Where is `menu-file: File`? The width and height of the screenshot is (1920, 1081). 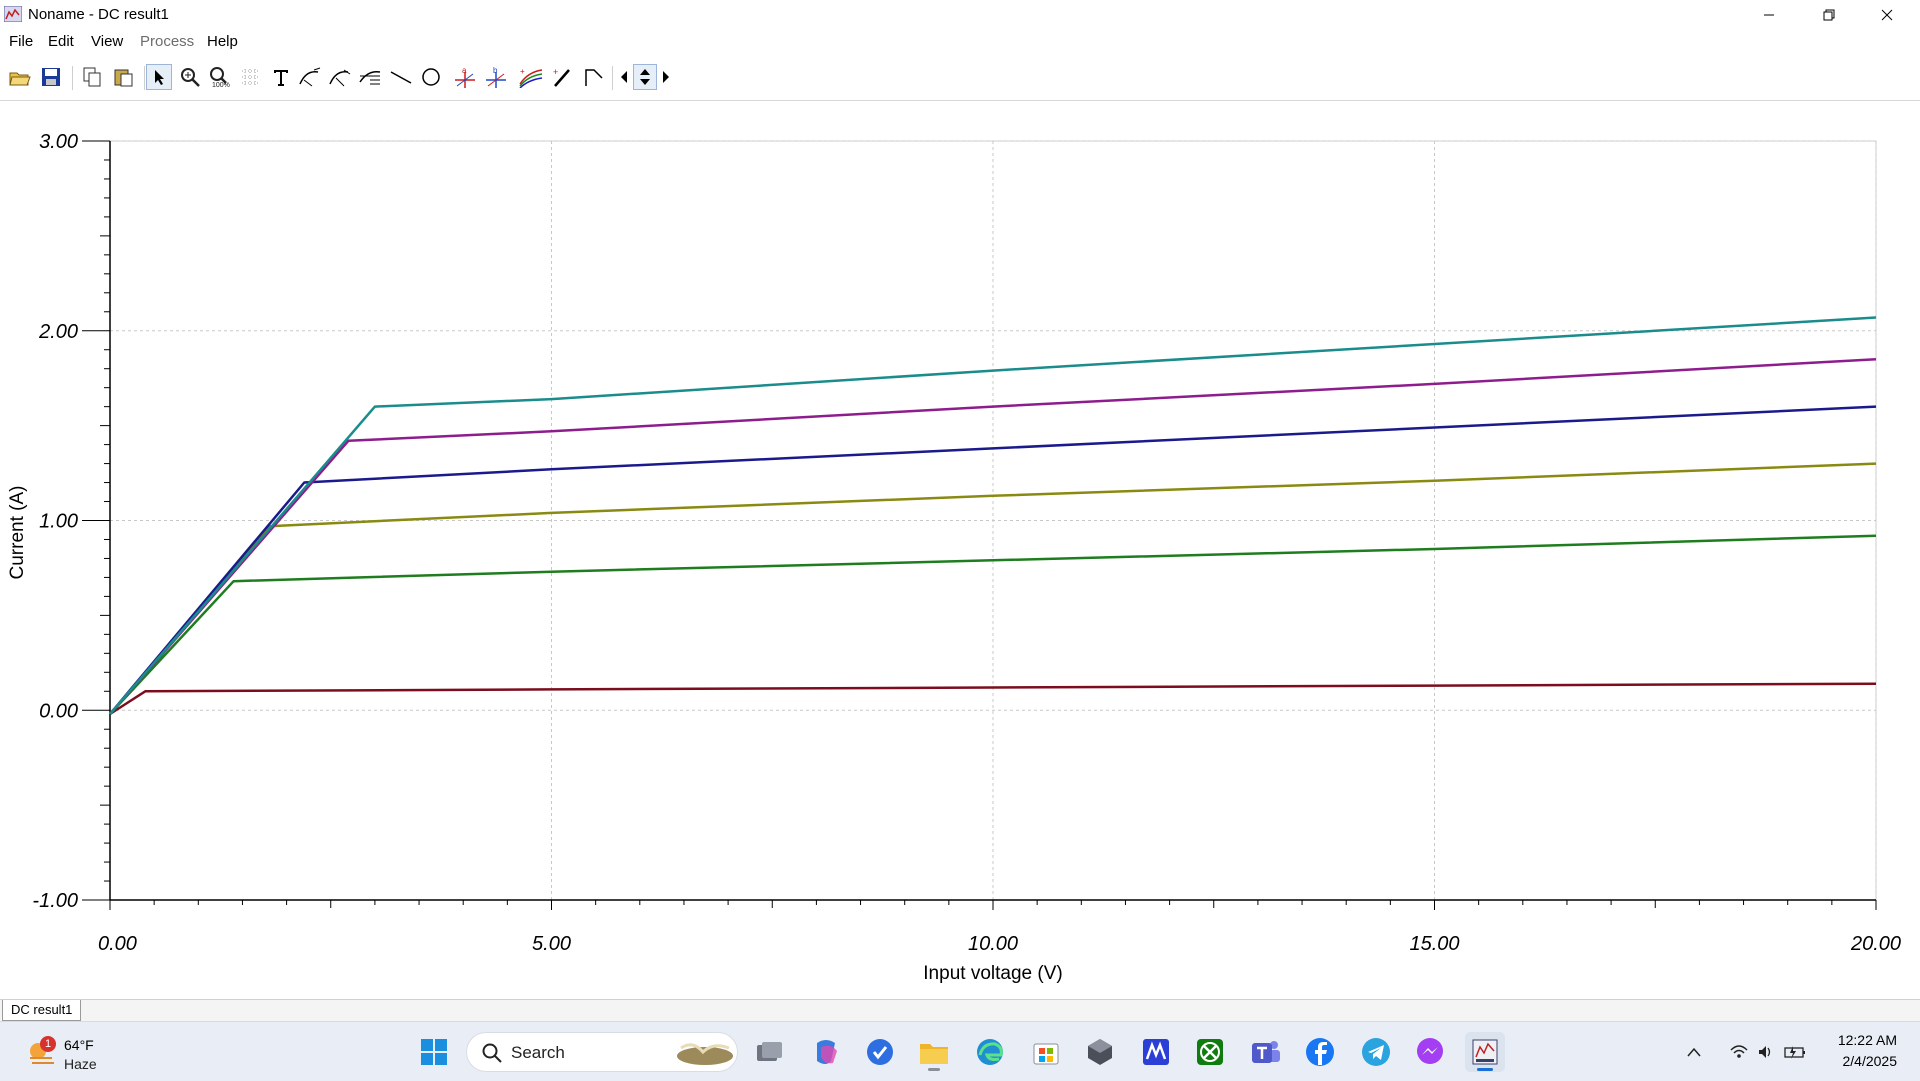 menu-file: File is located at coordinates (21, 41).